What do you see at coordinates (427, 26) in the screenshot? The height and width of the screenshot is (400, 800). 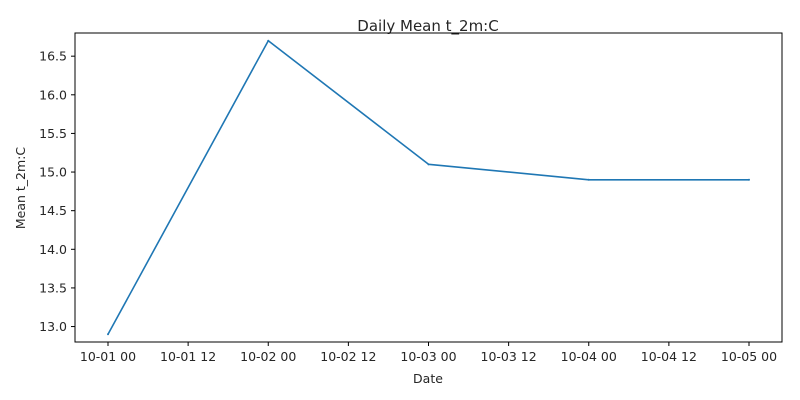 I see `chart-title: Daily Mean t_2m:C` at bounding box center [427, 26].